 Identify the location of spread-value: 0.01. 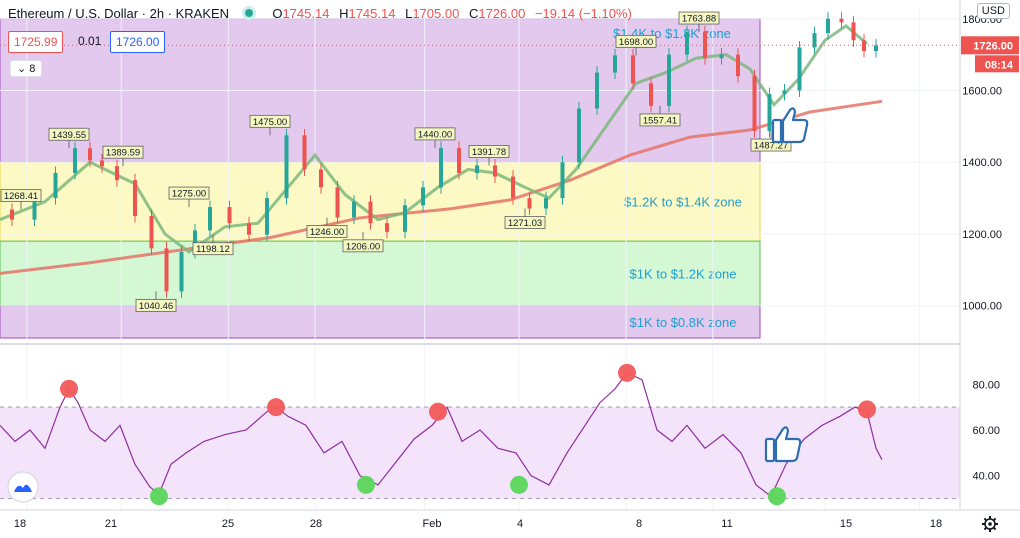
(90, 41).